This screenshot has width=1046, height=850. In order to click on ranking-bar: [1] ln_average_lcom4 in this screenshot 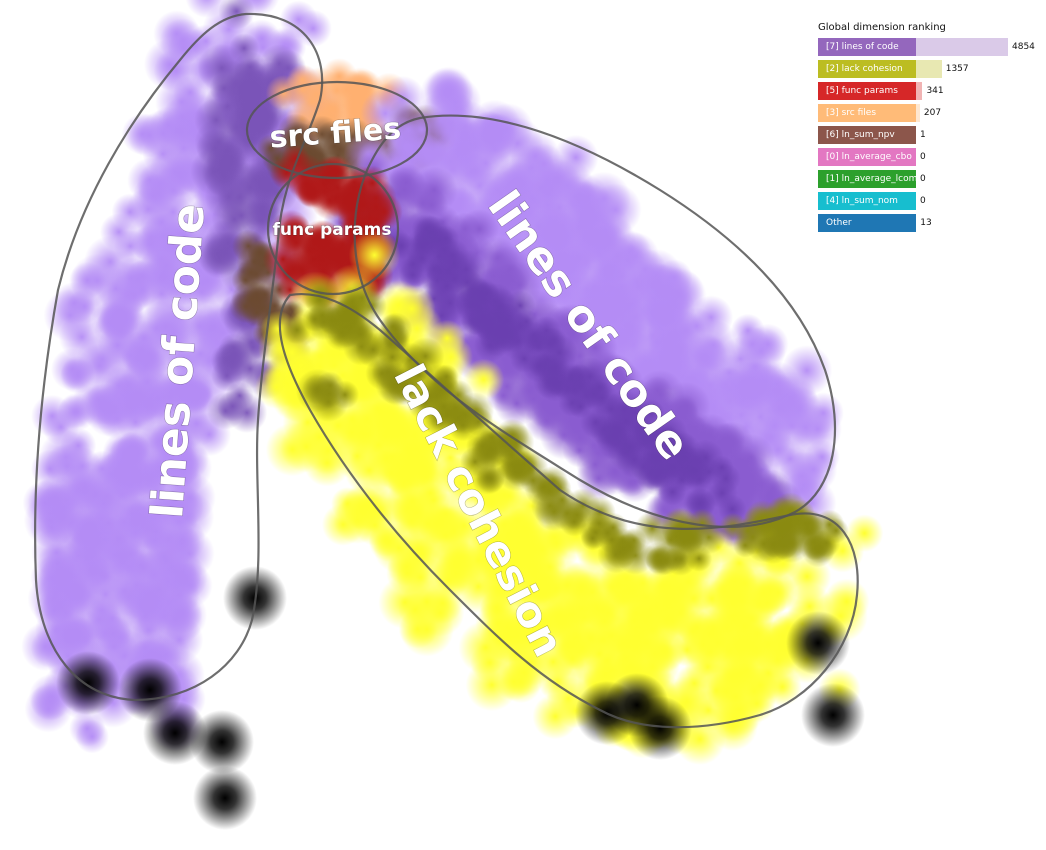, I will do `click(870, 179)`.